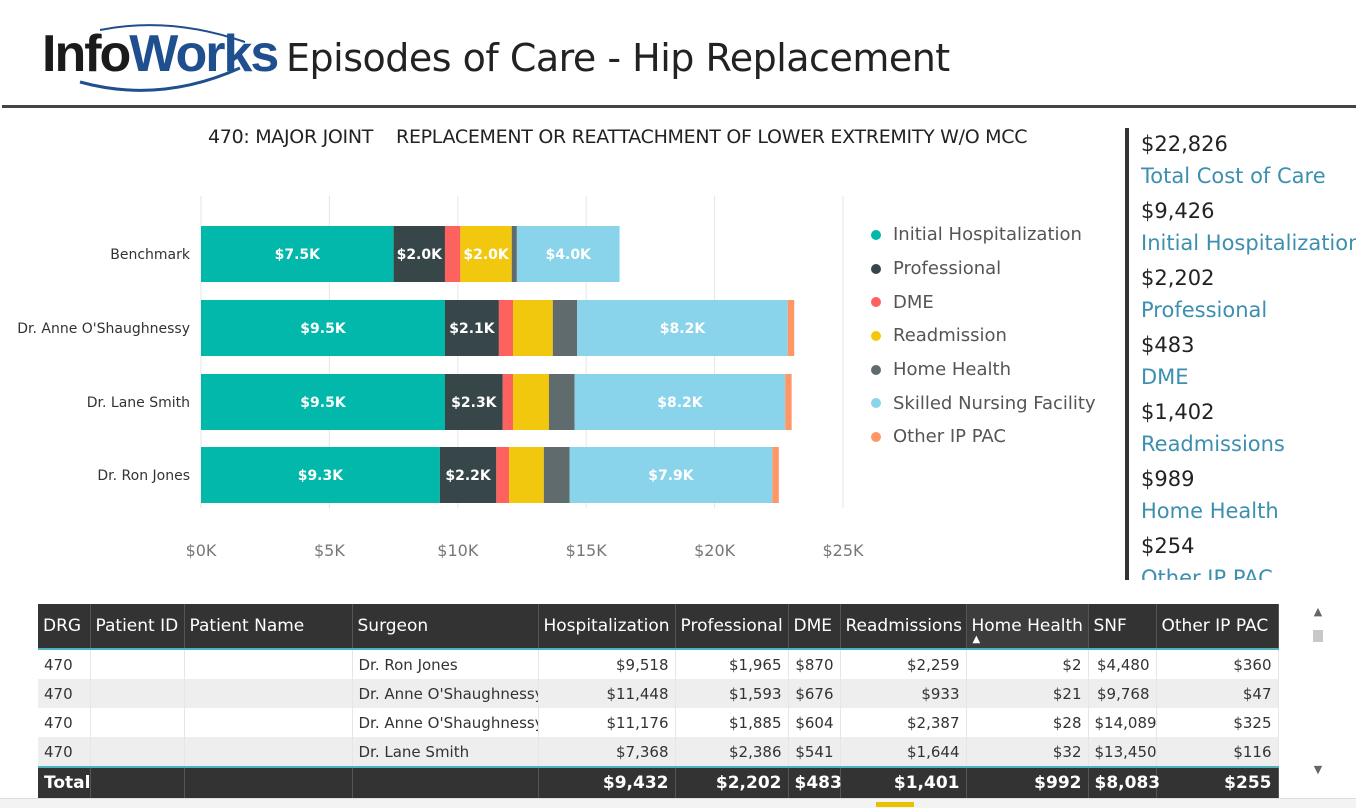 Image resolution: width=1356 pixels, height=808 pixels. What do you see at coordinates (994, 403) in the screenshot?
I see `legend-label: Skilled Nursing Facility` at bounding box center [994, 403].